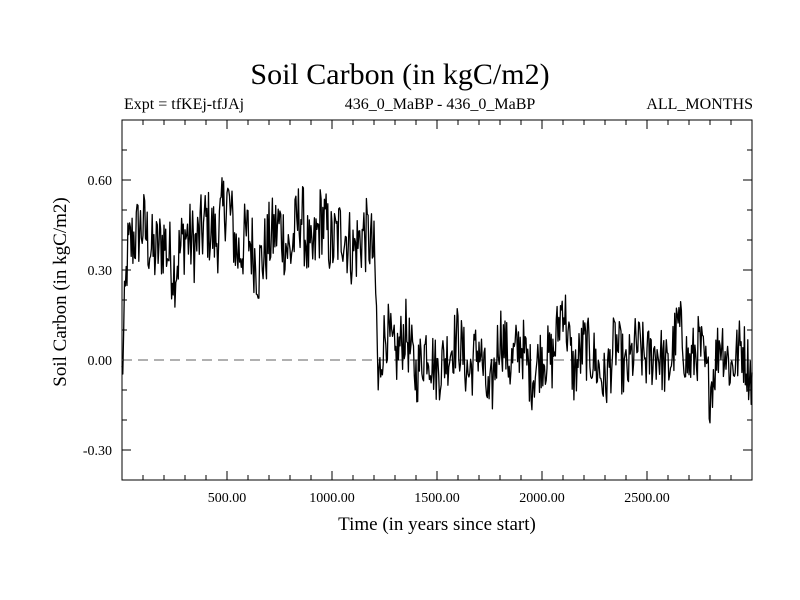  Describe the element at coordinates (60, 291) in the screenshot. I see `y-axis-label: Soil Carbon (in kgC/m2)` at that location.